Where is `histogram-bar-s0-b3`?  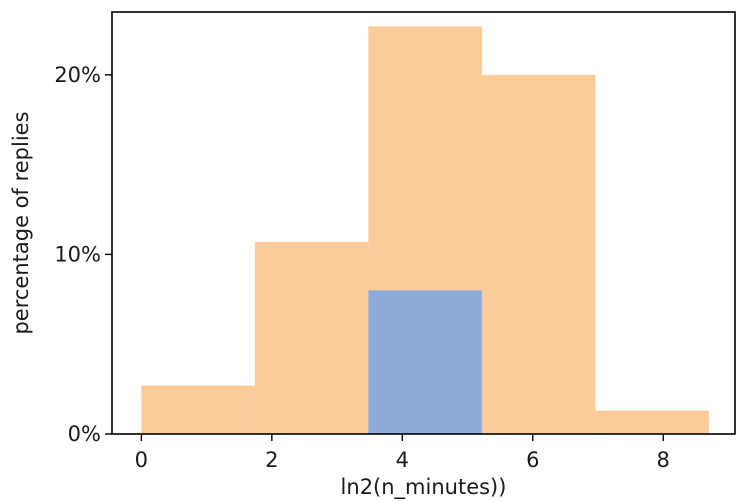
histogram-bar-s0-b3 is located at coordinates (538, 254).